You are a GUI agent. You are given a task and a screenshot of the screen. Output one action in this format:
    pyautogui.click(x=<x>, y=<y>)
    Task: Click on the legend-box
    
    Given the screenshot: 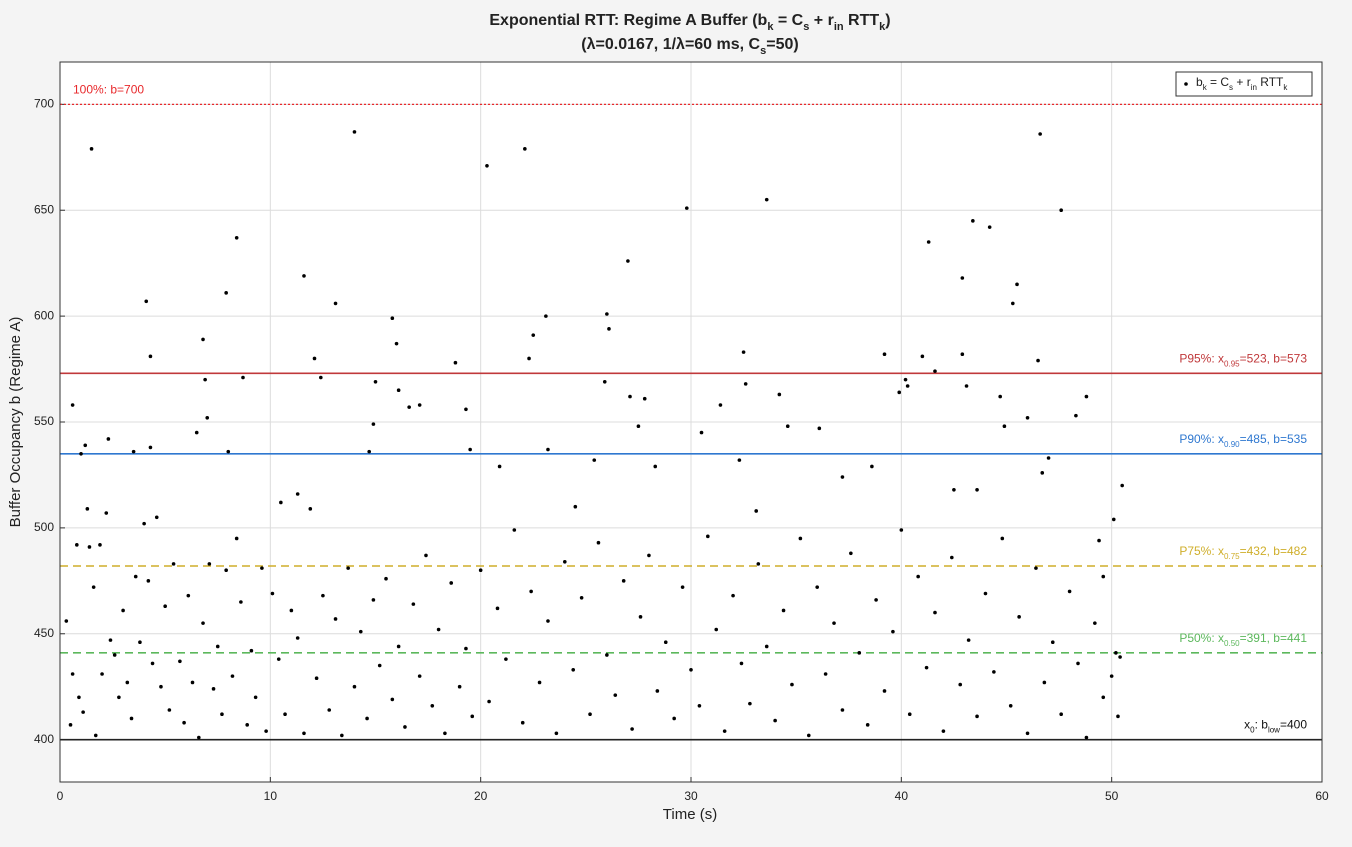 What is the action you would take?
    pyautogui.click(x=1244, y=84)
    